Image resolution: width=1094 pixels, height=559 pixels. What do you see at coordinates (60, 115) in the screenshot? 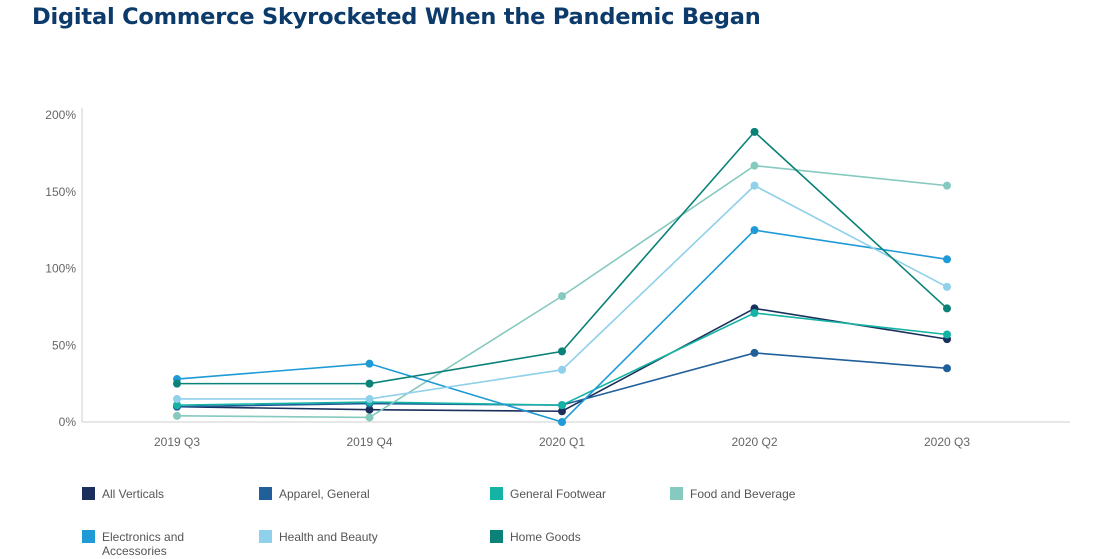
I see `y-tick-label: 200%` at bounding box center [60, 115].